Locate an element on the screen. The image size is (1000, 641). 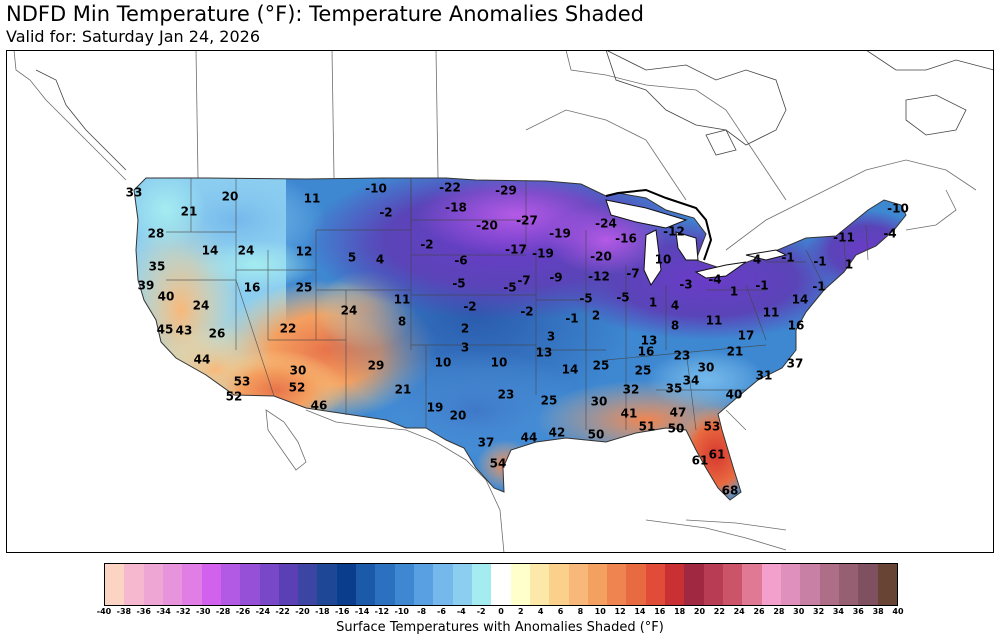
temperature-value: -24 is located at coordinates (606, 224).